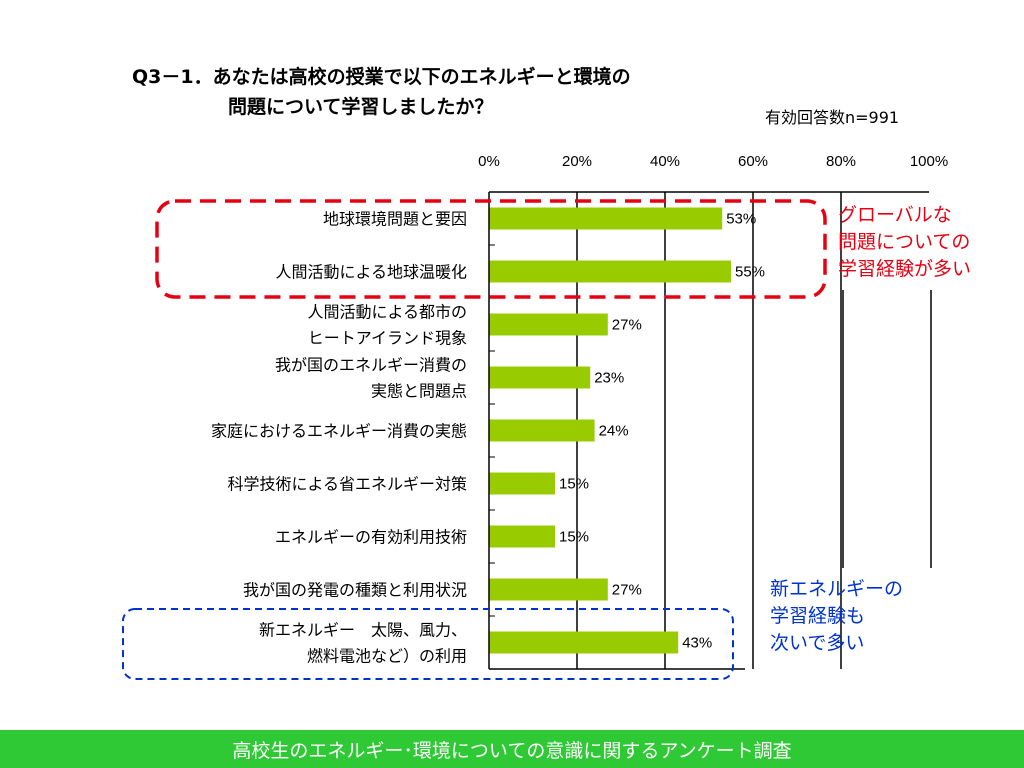 This screenshot has height=768, width=1024. What do you see at coordinates (371, 537) in the screenshot?
I see `category-label: エネルギーの有効利用技術` at bounding box center [371, 537].